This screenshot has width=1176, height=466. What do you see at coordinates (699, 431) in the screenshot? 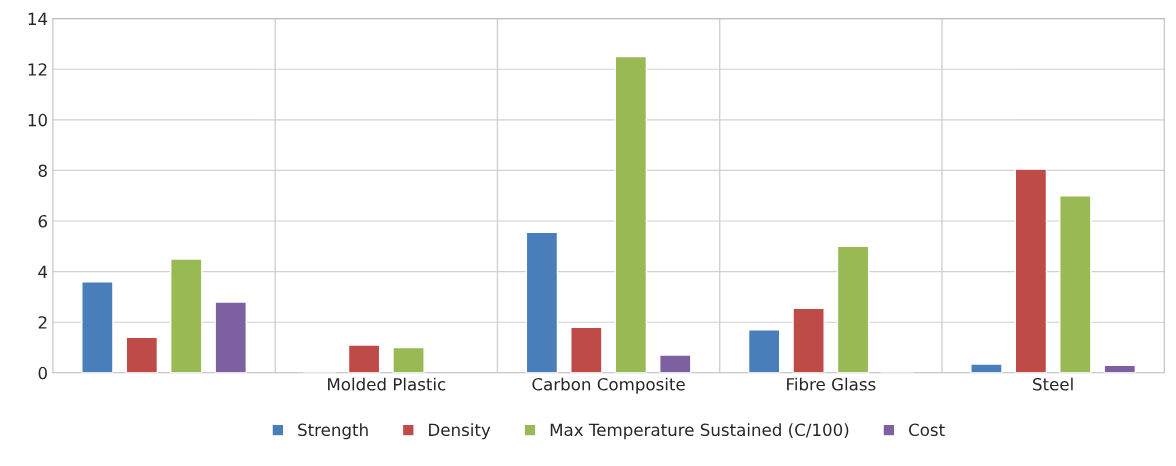
I see `legend-label: Max Temperature Sustained (C/100)` at bounding box center [699, 431].